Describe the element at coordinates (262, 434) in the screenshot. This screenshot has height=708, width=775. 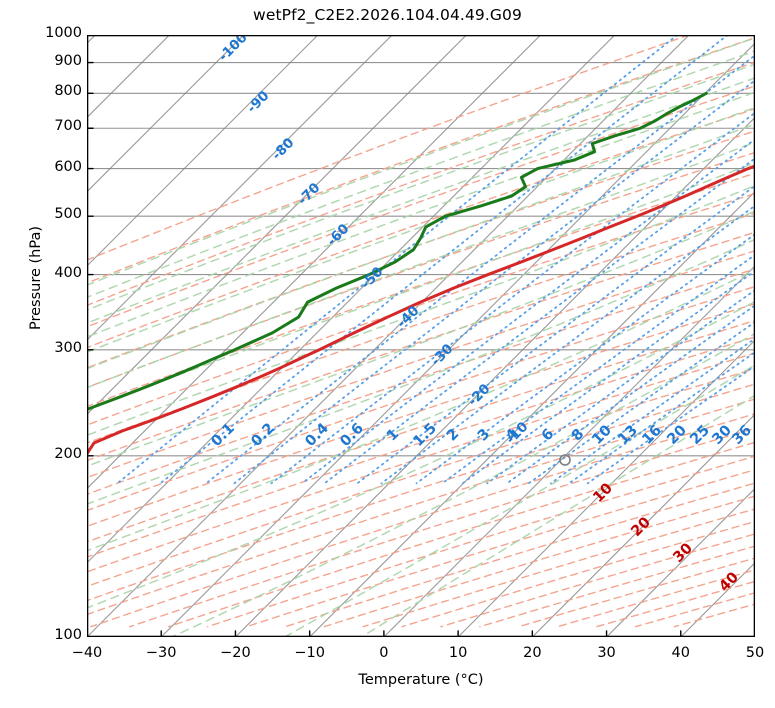
I see `mixing-ratio-label-0.2: 0.2` at that location.